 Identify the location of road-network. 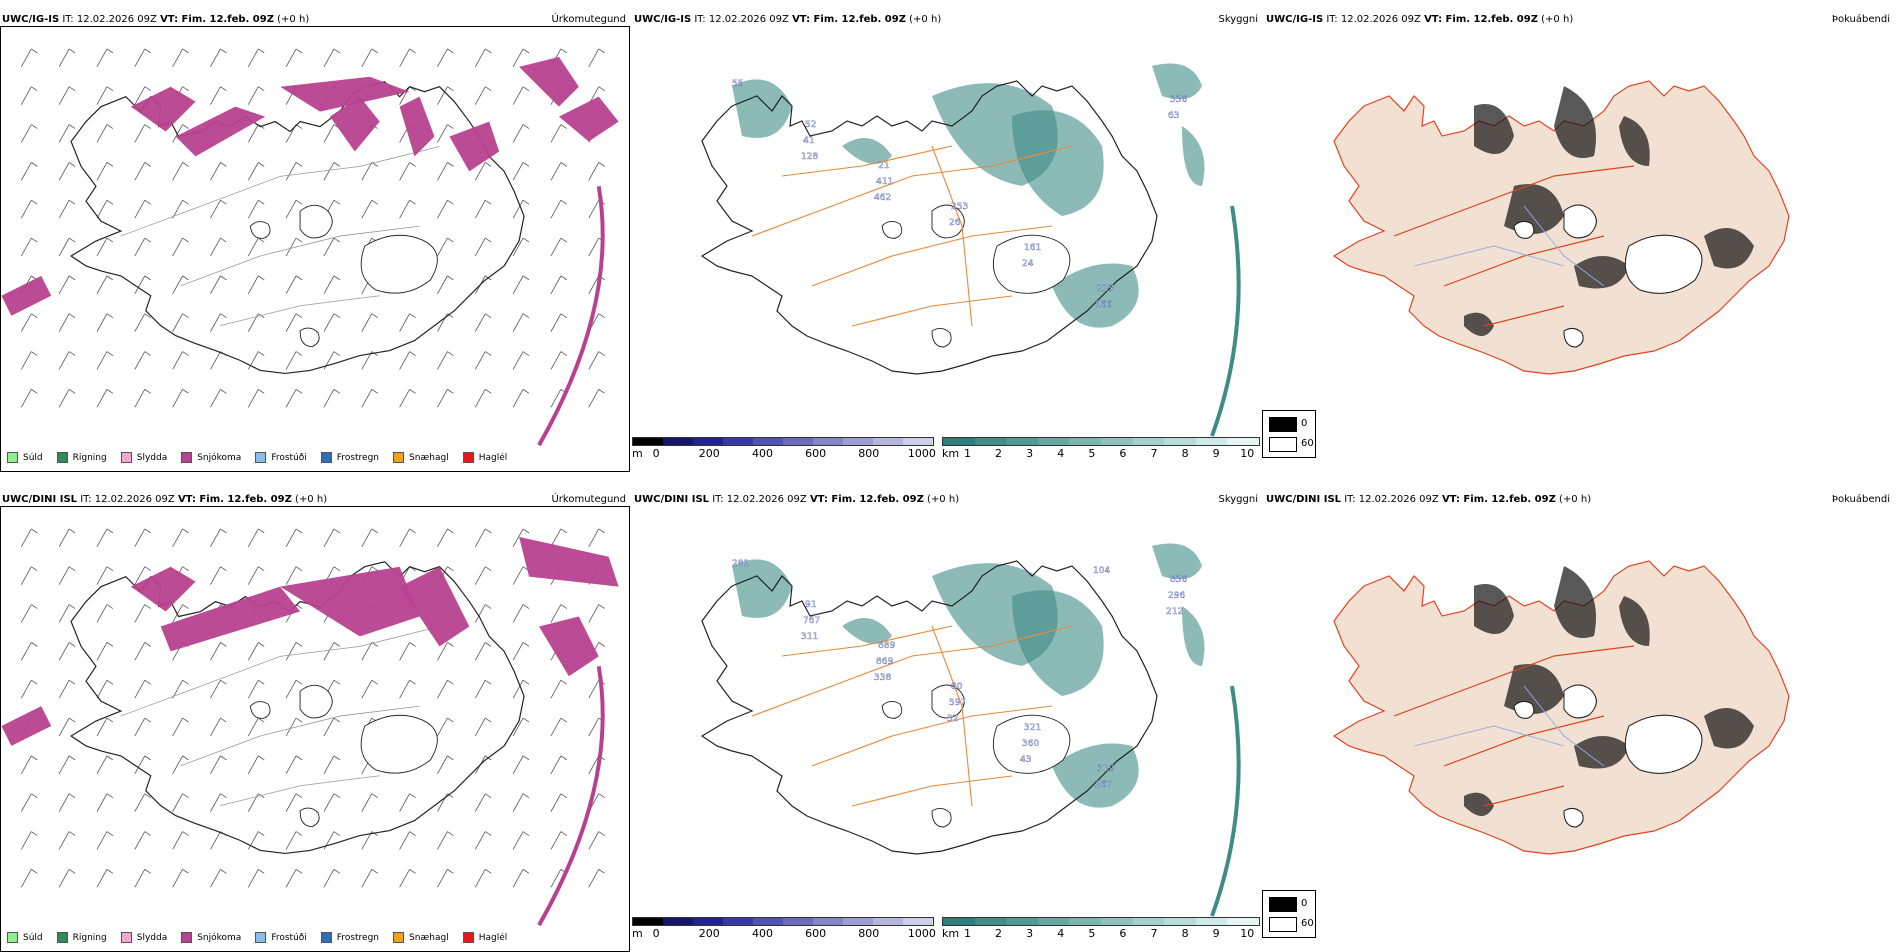
(912, 716).